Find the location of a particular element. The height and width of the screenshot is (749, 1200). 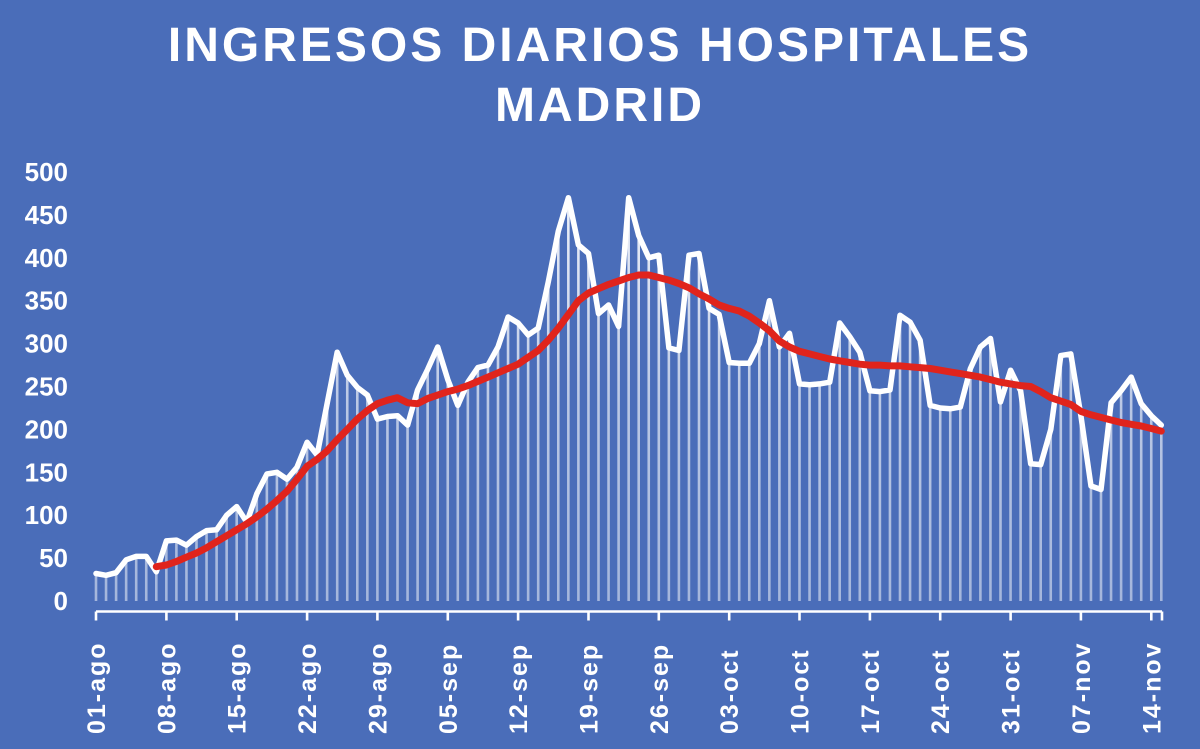

x-axis-label: 14-nov is located at coordinates (1152, 687).